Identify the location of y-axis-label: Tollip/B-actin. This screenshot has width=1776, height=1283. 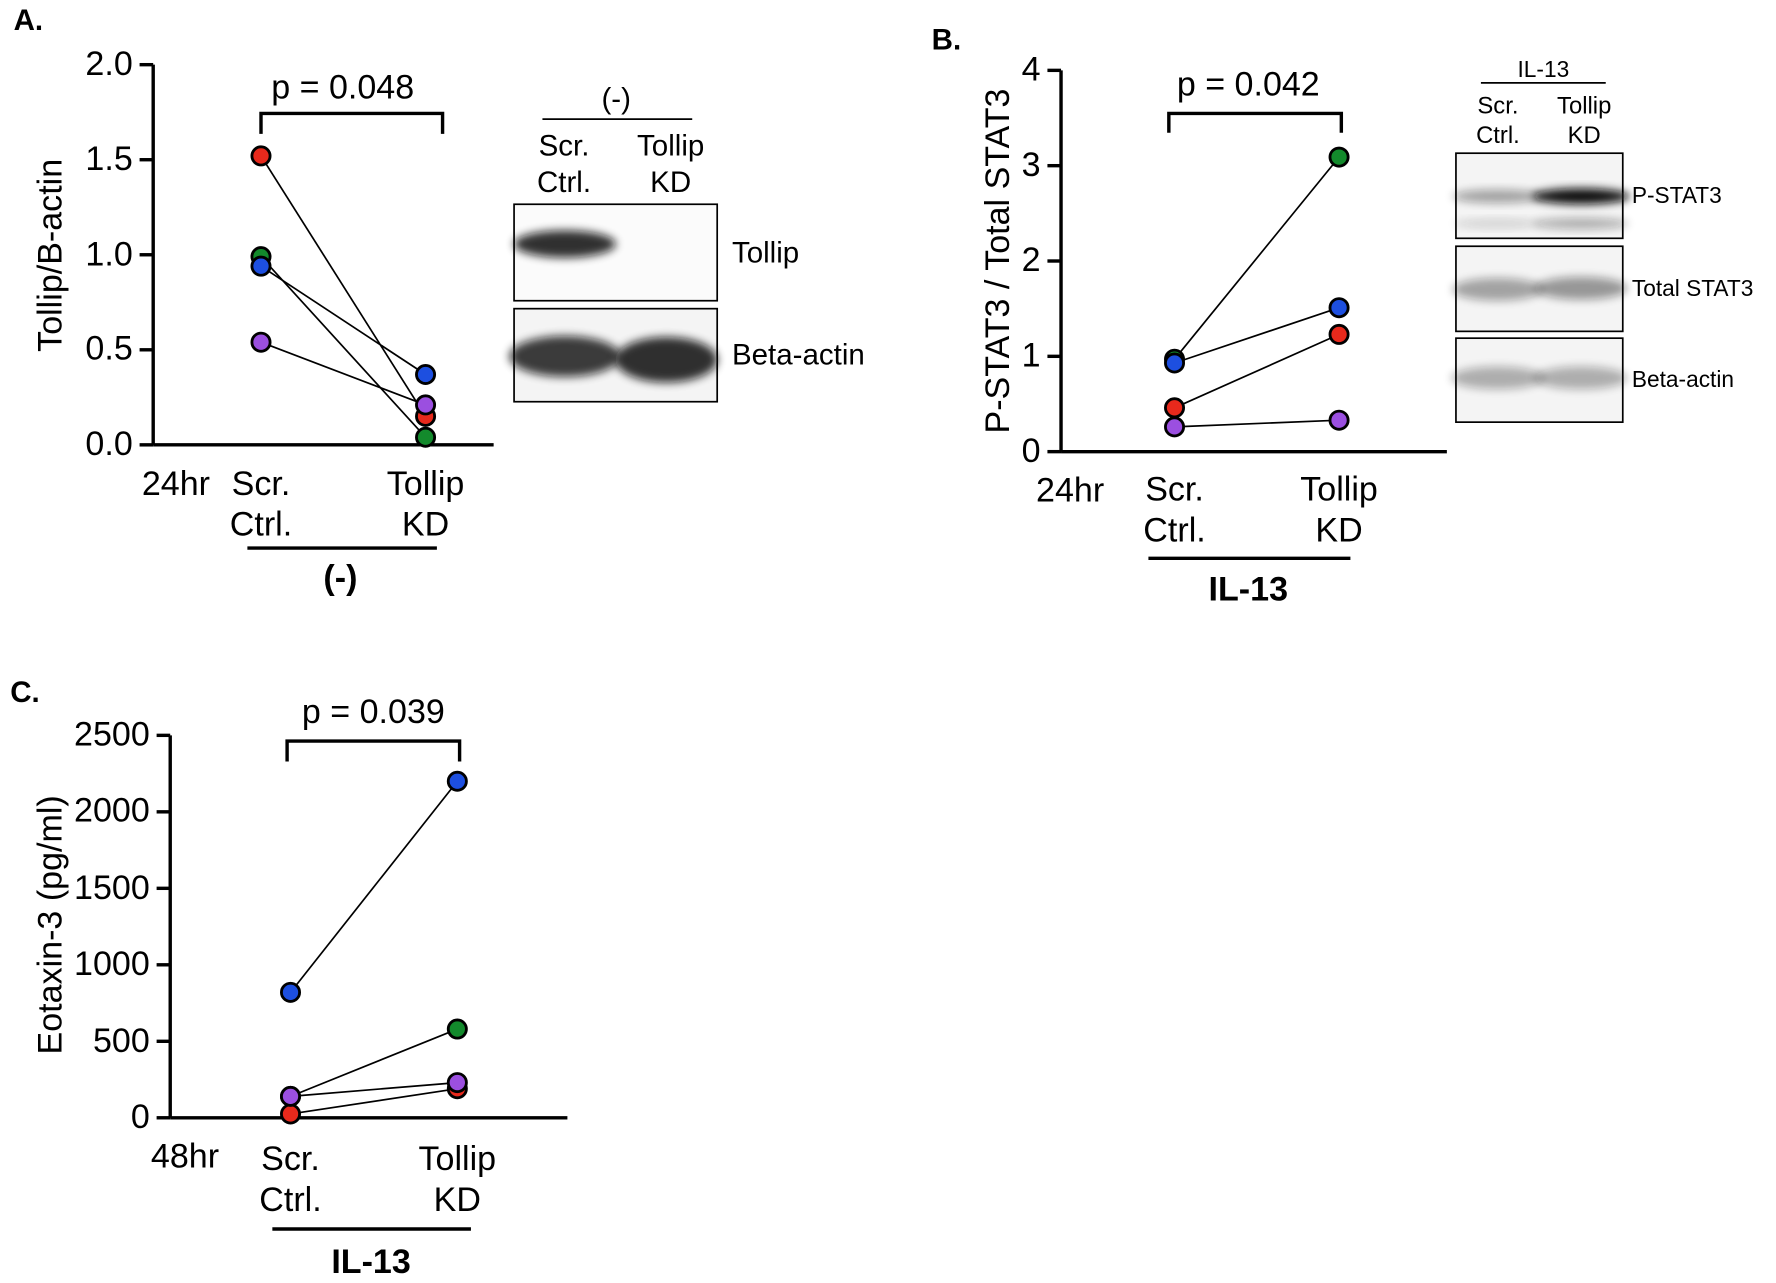
(50, 255).